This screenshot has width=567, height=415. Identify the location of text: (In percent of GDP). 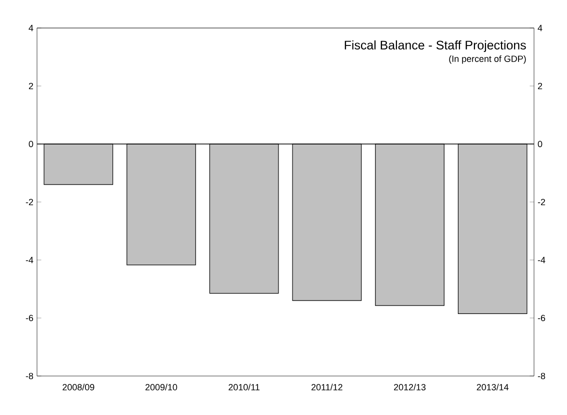
(487, 59).